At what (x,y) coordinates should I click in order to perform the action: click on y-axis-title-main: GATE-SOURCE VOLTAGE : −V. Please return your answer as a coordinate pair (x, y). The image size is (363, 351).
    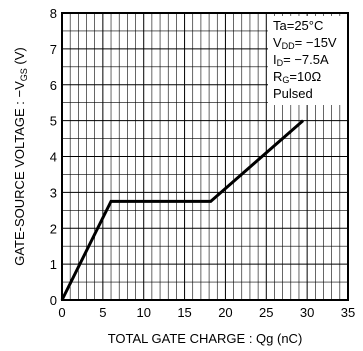
    Looking at the image, I should click on (19, 173).